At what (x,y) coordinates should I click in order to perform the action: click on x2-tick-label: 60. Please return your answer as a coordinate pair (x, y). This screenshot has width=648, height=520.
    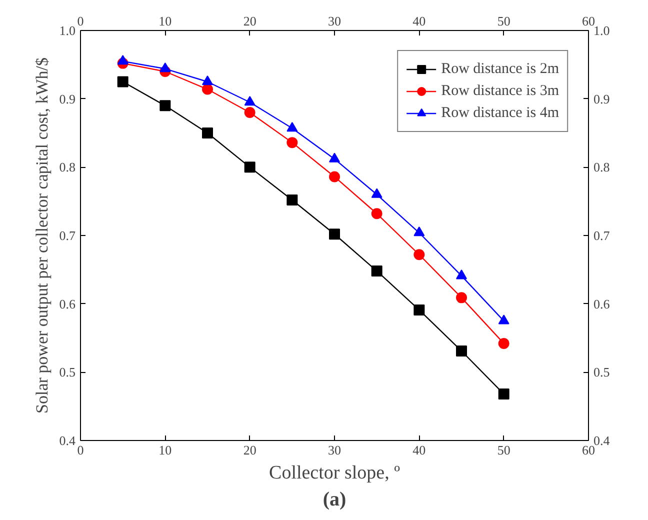
    Looking at the image, I should click on (588, 450).